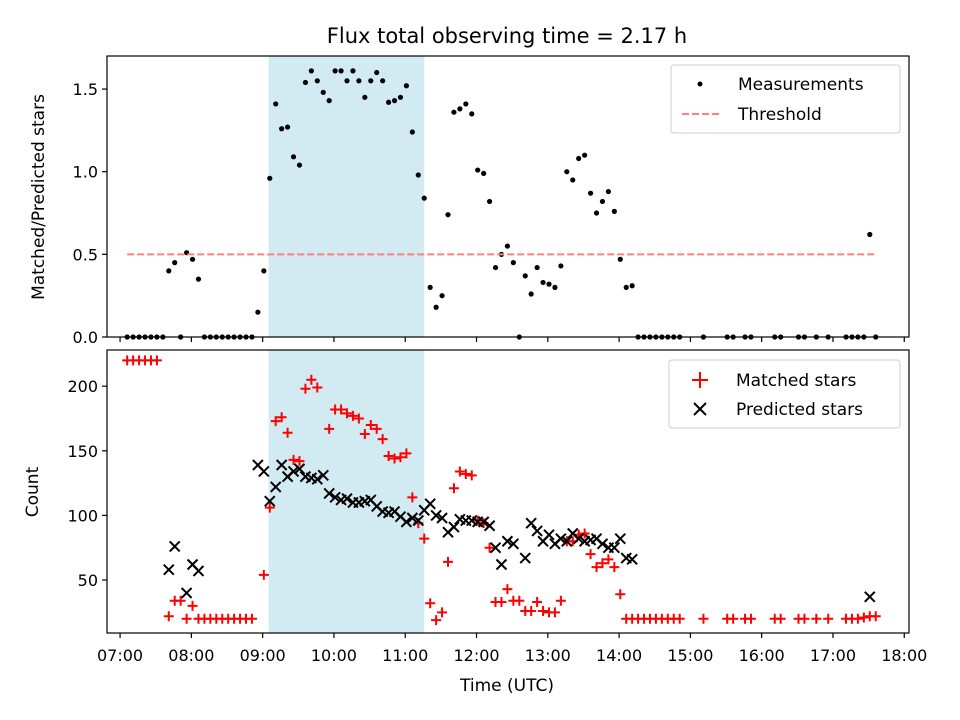  Describe the element at coordinates (779, 115) in the screenshot. I see `legend-threshold-label: Threshold` at that location.